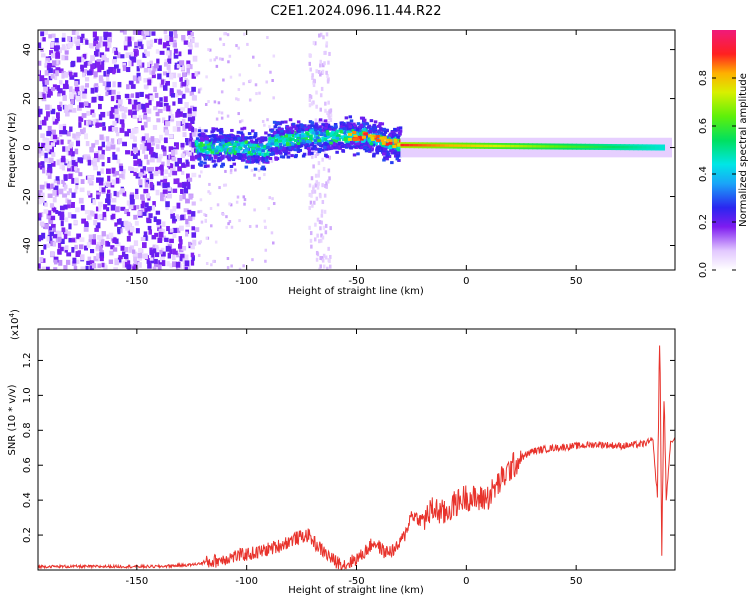 Image resolution: width=750 pixels, height=600 pixels. What do you see at coordinates (15, 328) in the screenshot?
I see `snr-multiplier-base: (x10` at bounding box center [15, 328].